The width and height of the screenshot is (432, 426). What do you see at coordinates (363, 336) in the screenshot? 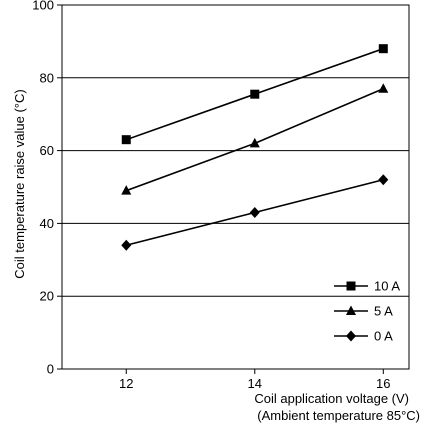
I see `legend-item-2: 0 A` at bounding box center [363, 336].